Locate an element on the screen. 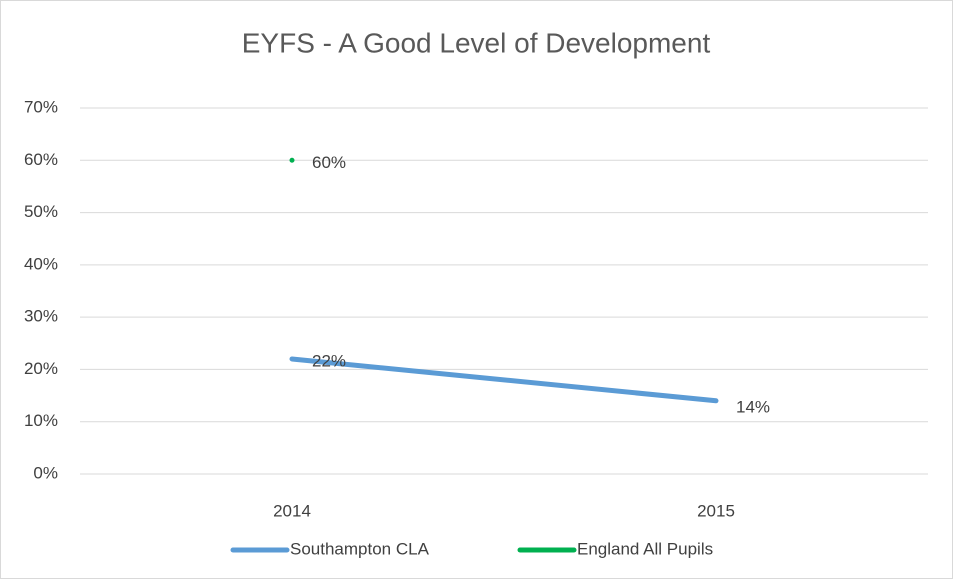  y-tick-label: 70% is located at coordinates (41, 106).